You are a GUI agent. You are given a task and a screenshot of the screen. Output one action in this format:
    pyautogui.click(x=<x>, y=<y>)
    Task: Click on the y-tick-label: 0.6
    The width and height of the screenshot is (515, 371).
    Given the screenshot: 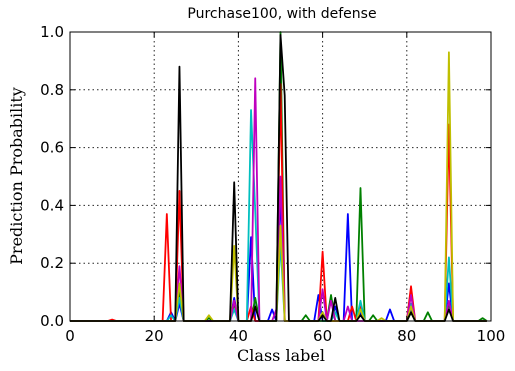 What is the action you would take?
    pyautogui.click(x=52, y=148)
    